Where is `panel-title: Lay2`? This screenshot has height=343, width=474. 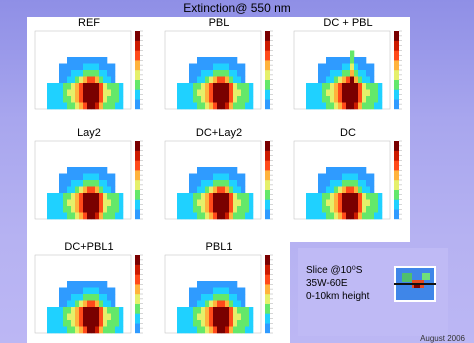
panel-title: Lay2 is located at coordinates (89, 133).